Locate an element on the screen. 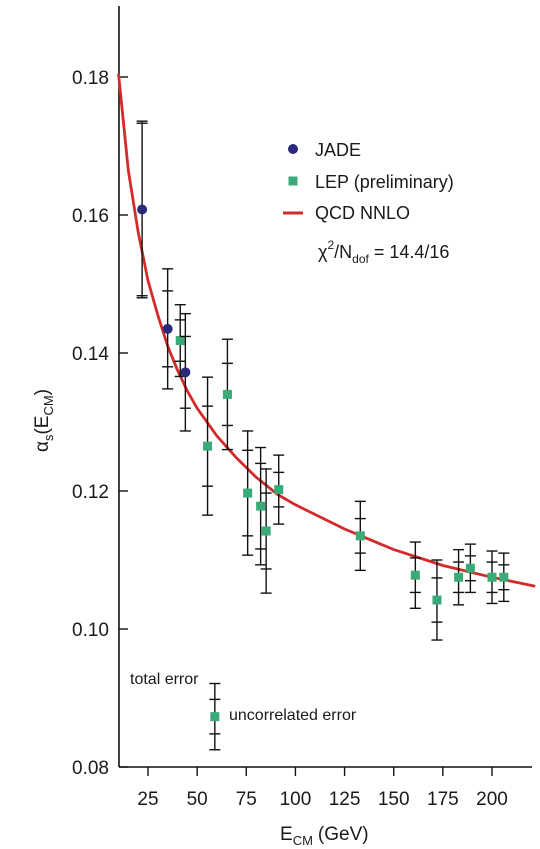 The height and width of the screenshot is (849, 540). x-axis-unit: (GeV) is located at coordinates (343, 834).